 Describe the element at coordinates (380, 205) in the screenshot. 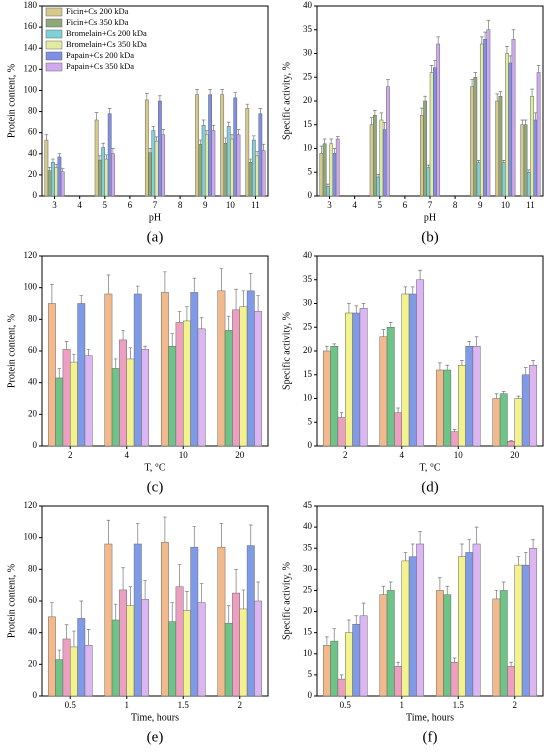

I see `x-tick-label: 5` at that location.